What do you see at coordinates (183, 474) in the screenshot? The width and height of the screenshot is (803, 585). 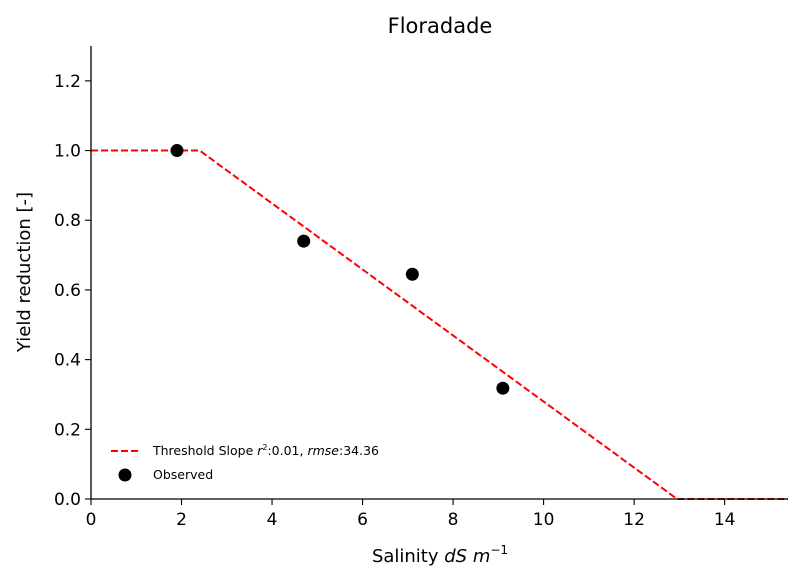 I see `legend-observed-label: Observed` at bounding box center [183, 474].